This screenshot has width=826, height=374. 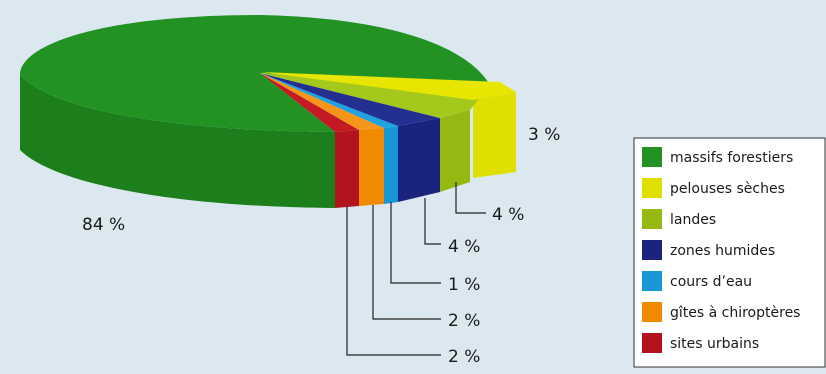 I want to click on legend-label-massifs-forestiers: massifs forestiers, so click(x=731, y=158).